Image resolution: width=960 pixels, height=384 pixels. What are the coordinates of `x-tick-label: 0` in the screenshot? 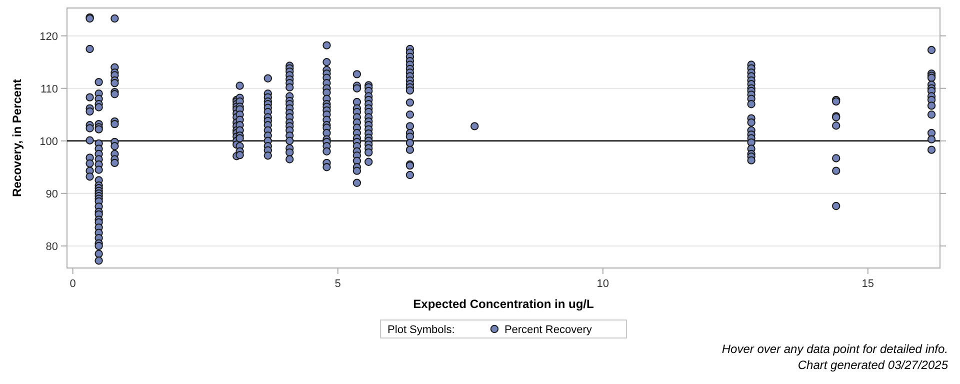 It's located at (73, 284).